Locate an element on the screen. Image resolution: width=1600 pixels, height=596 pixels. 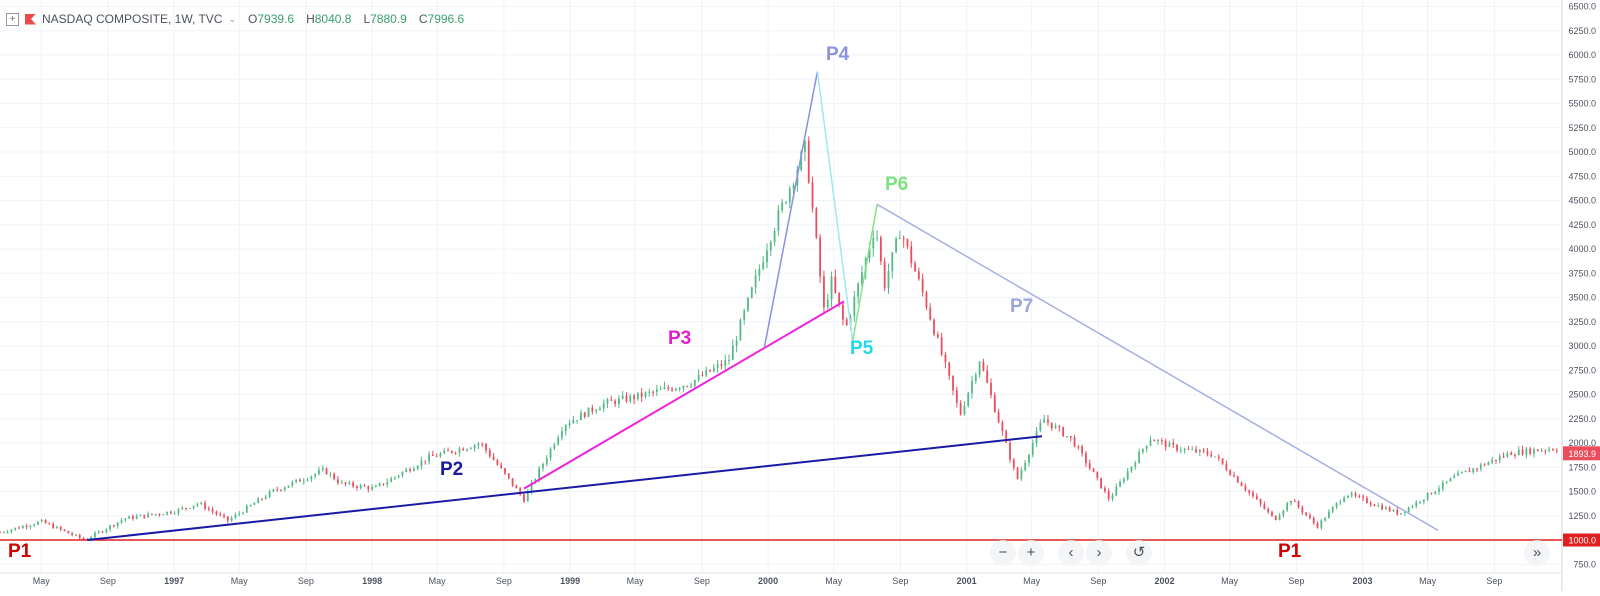
annotation-p2: P2 is located at coordinates (451, 469).